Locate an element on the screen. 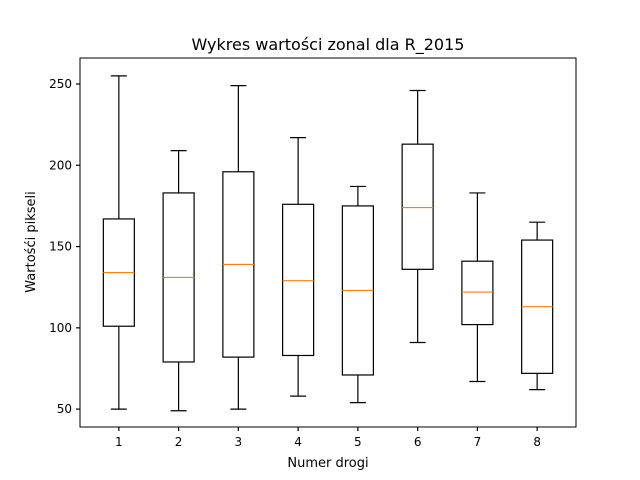 Image resolution: width=640 pixels, height=480 pixels. y-tick-label: 150 is located at coordinates (60, 247).